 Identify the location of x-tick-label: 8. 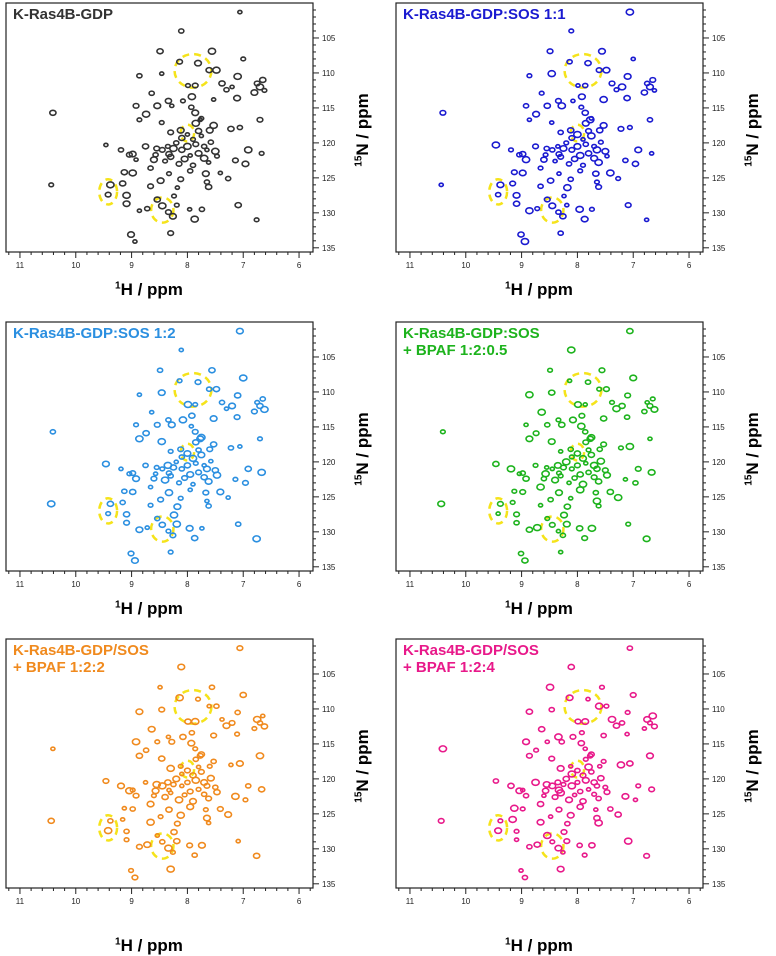
(577, 265).